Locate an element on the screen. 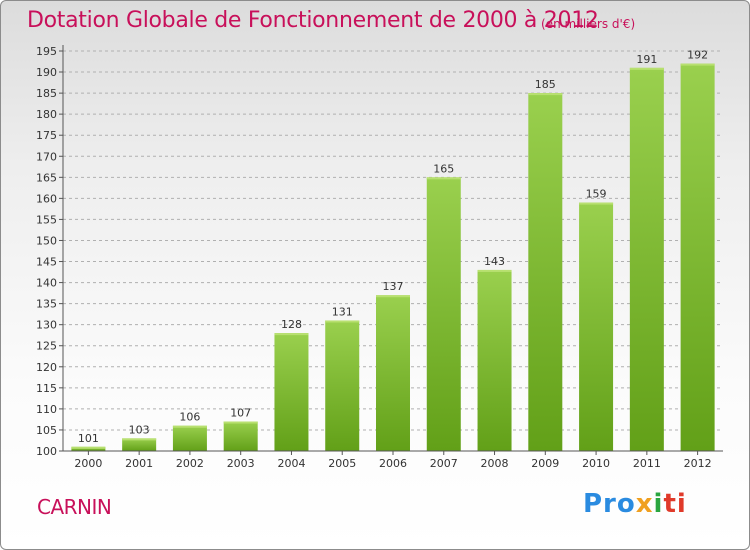  y-tick-label: 110 is located at coordinates (46, 409).